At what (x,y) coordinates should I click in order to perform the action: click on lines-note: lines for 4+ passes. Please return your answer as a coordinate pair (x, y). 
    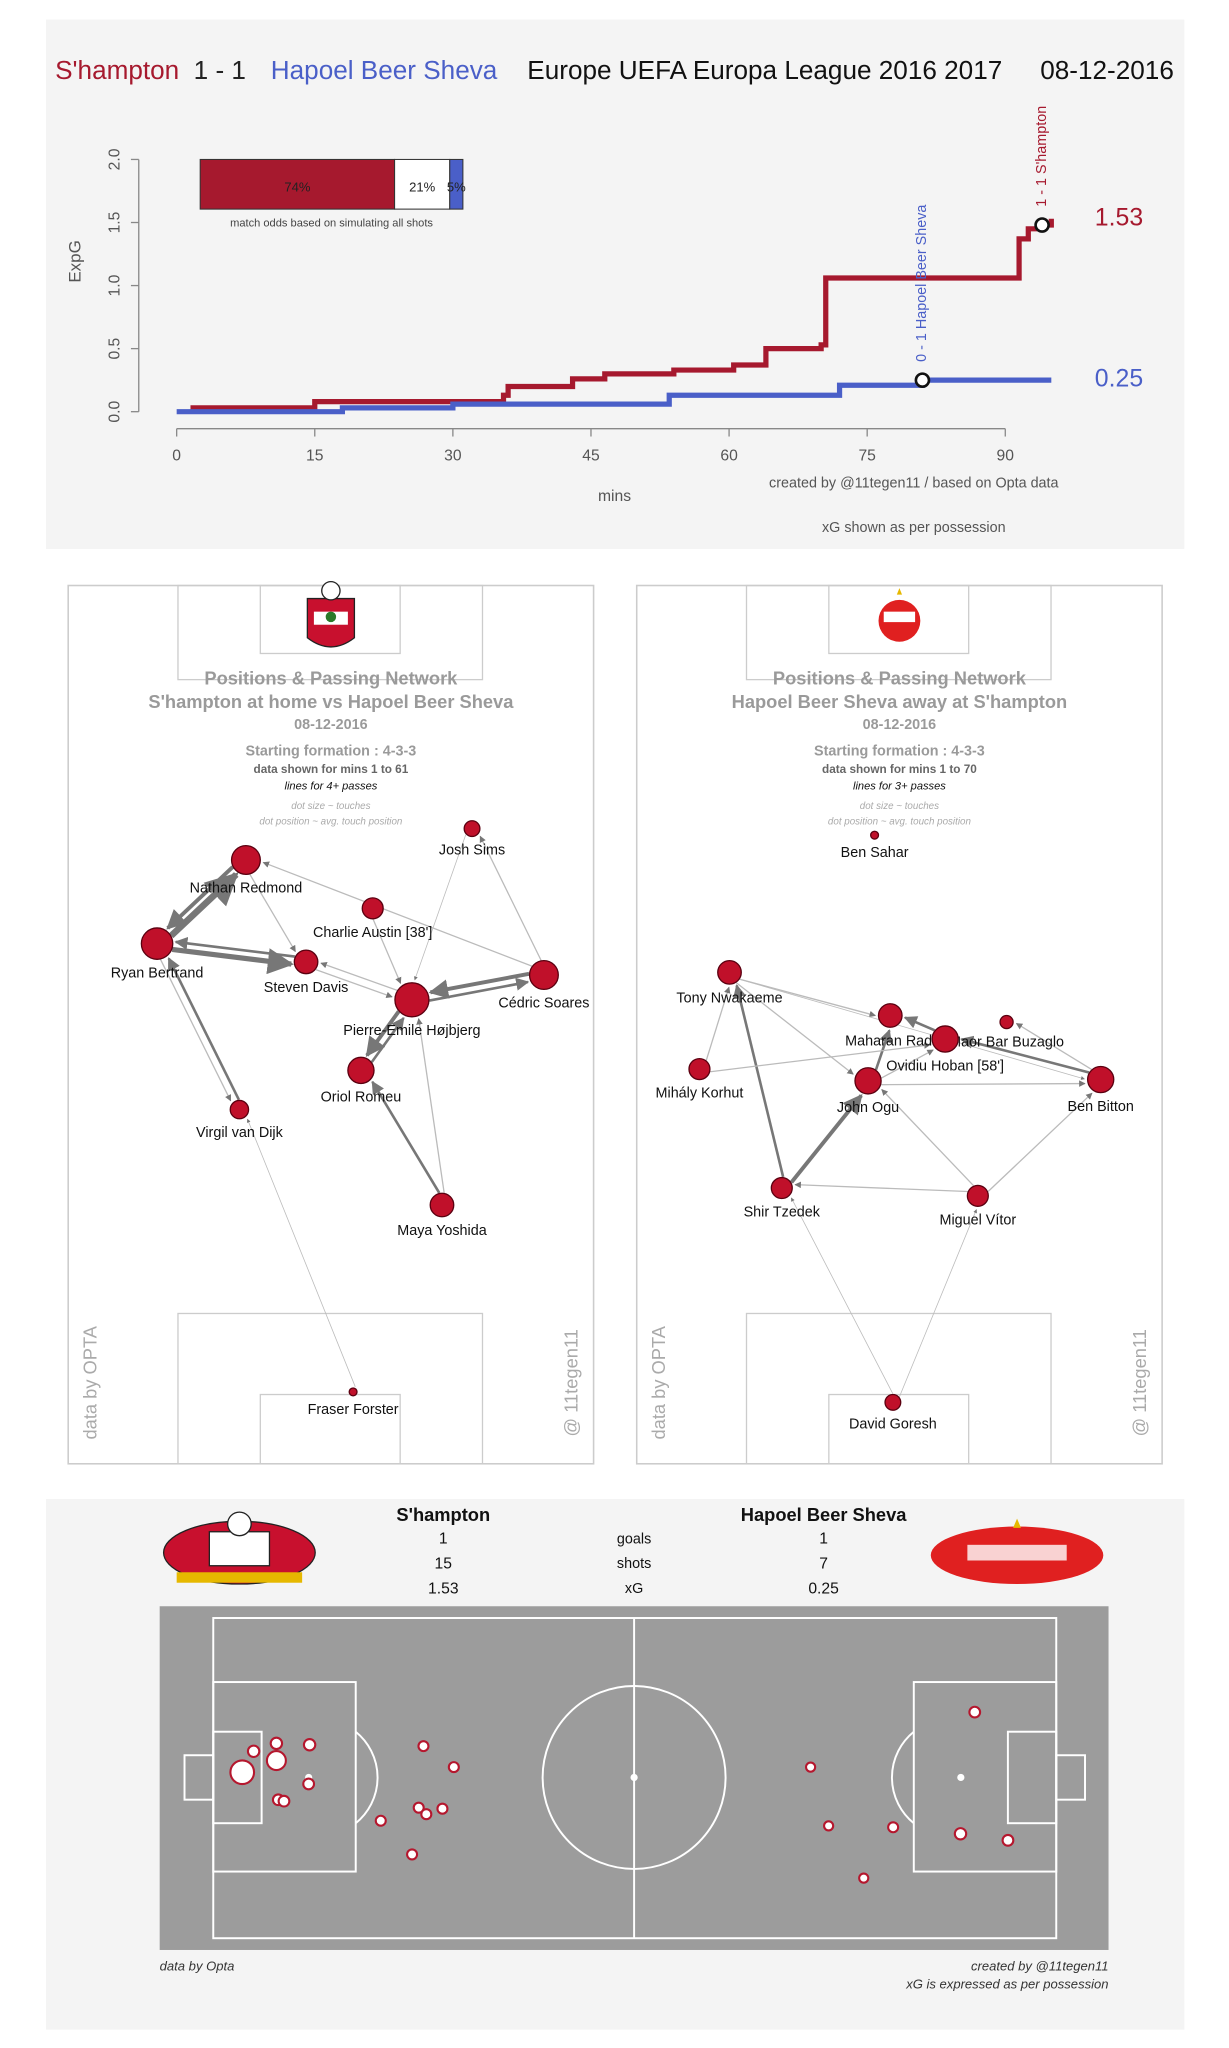
    Looking at the image, I should click on (330, 787).